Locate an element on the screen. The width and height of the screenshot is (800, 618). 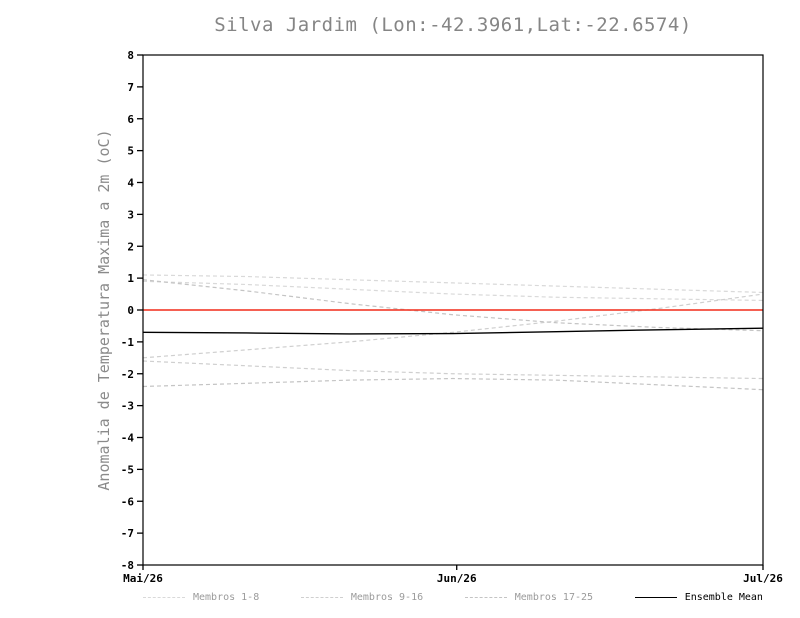
legend-item-membros-9-16: Membros 9-16 is located at coordinates (362, 597).